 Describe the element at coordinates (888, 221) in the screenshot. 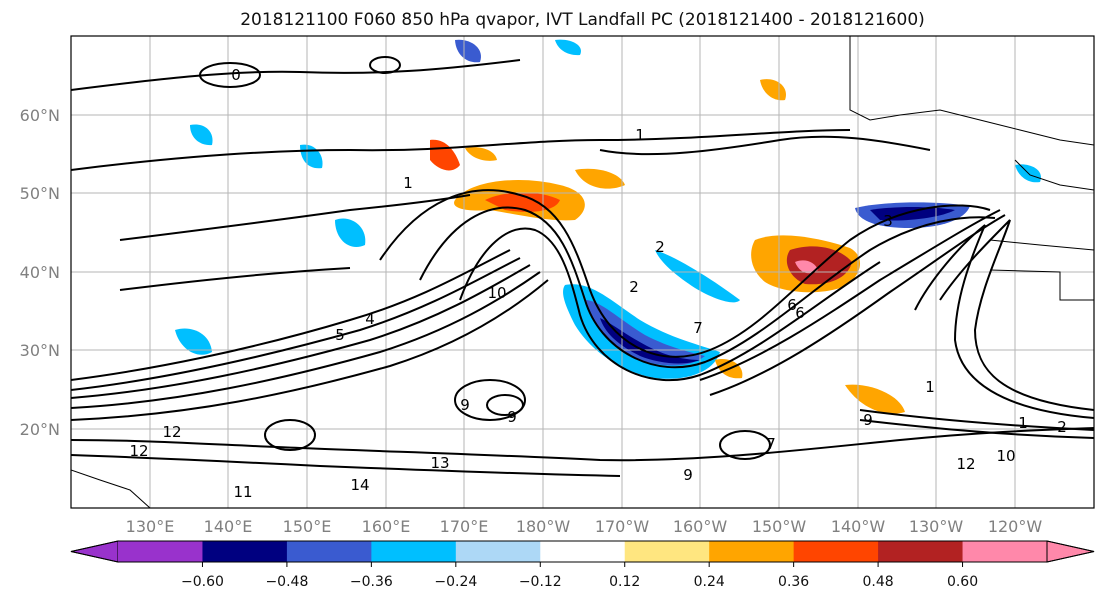

I see `contour-label: 3` at that location.